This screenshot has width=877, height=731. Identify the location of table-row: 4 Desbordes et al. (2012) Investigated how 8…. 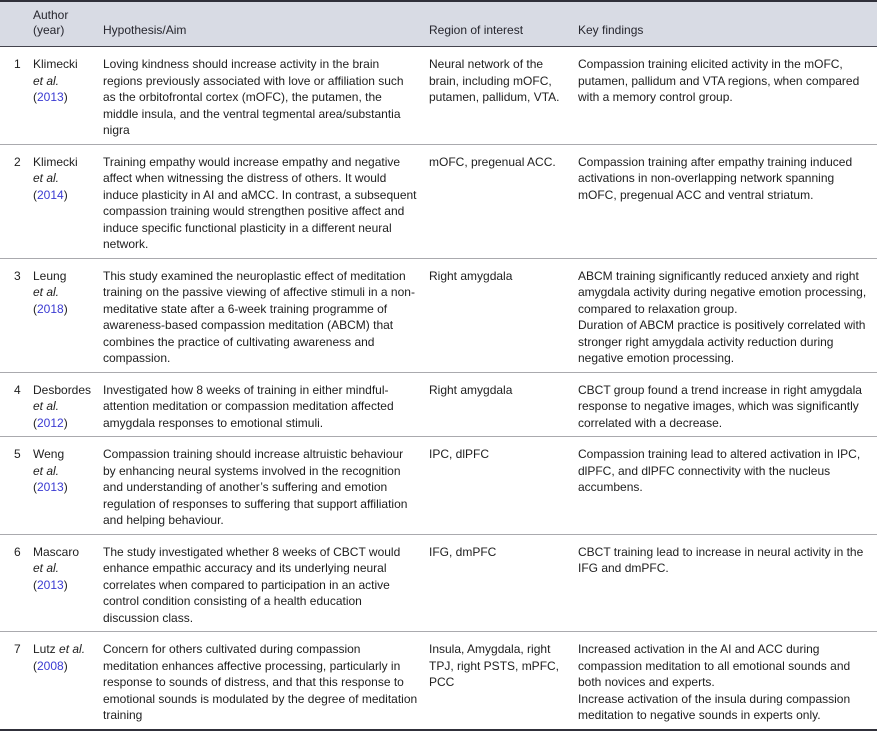
(438, 404).